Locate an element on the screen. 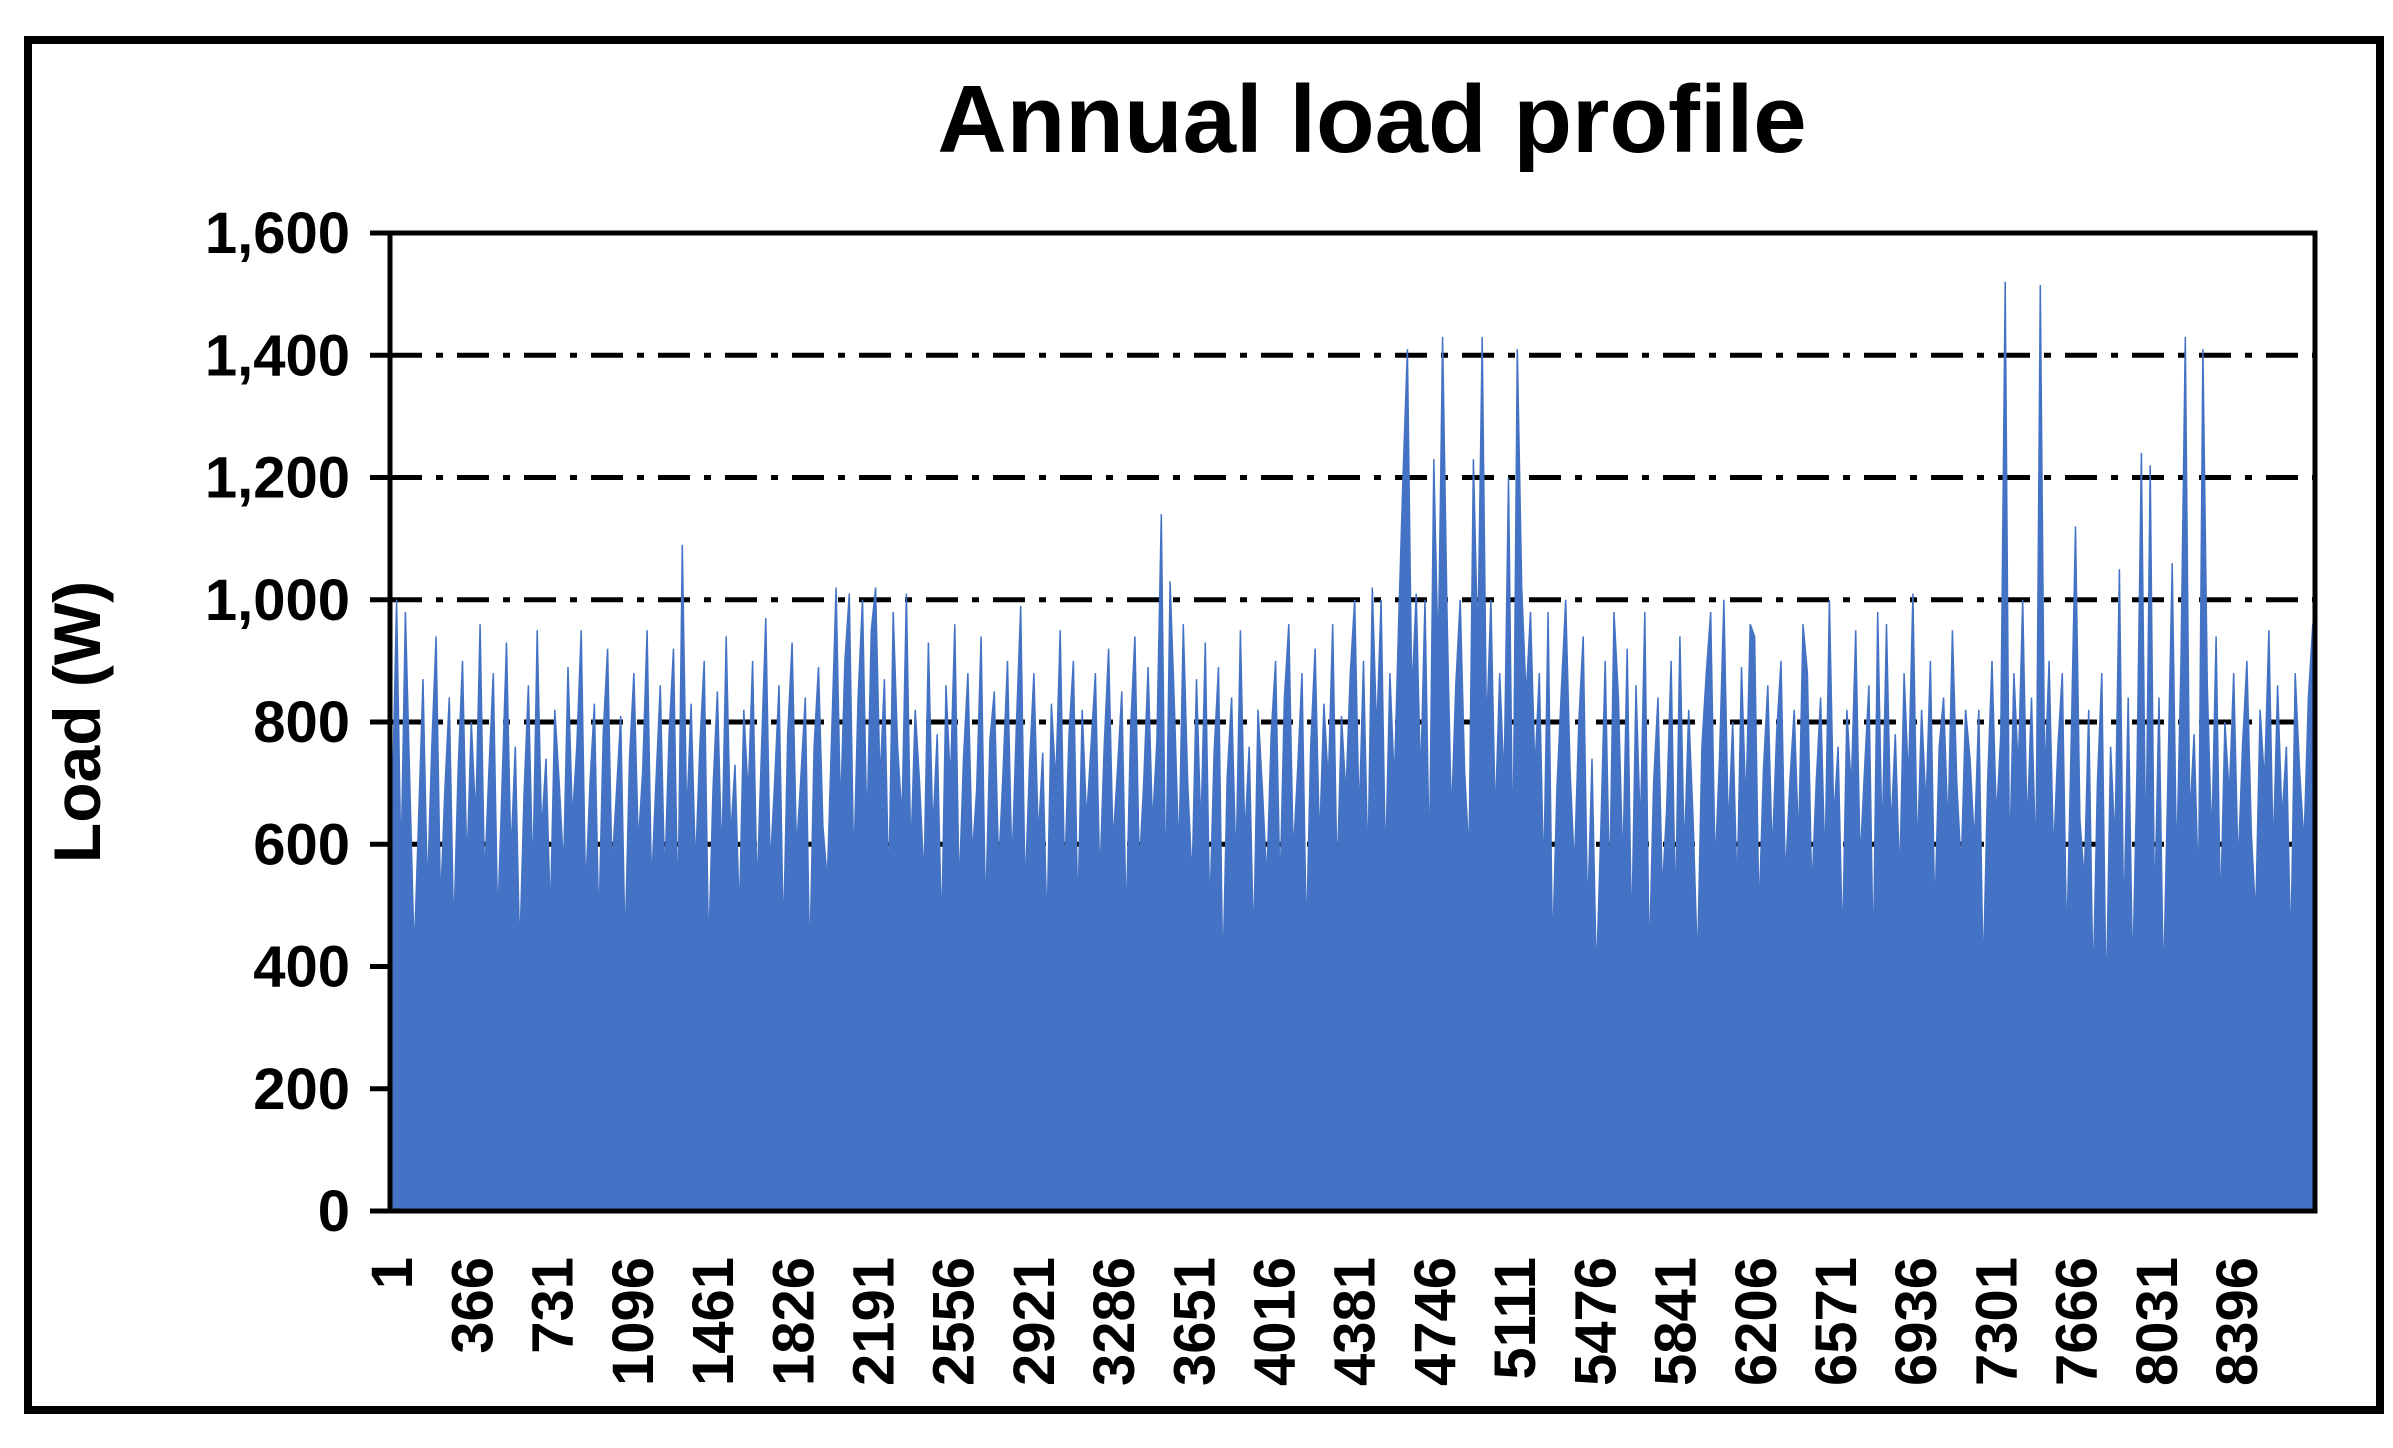  y-tick-label: 400 is located at coordinates (301, 967).